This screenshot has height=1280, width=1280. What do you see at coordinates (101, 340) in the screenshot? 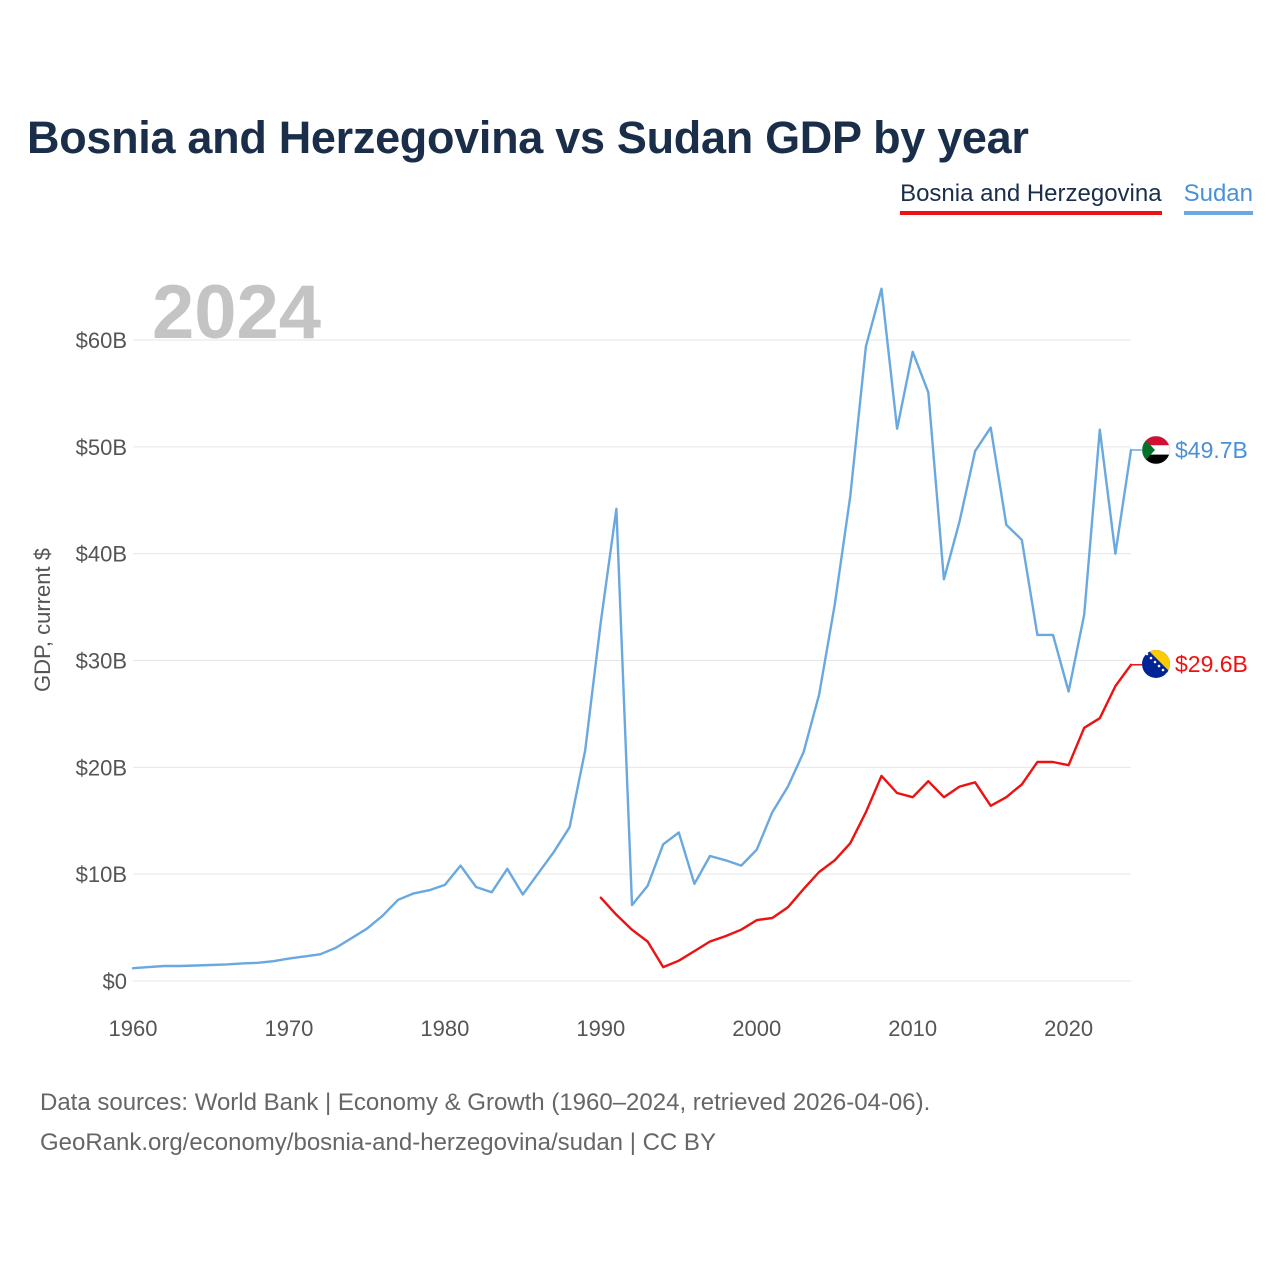
I see `y-tick-label: $60B` at bounding box center [101, 340].